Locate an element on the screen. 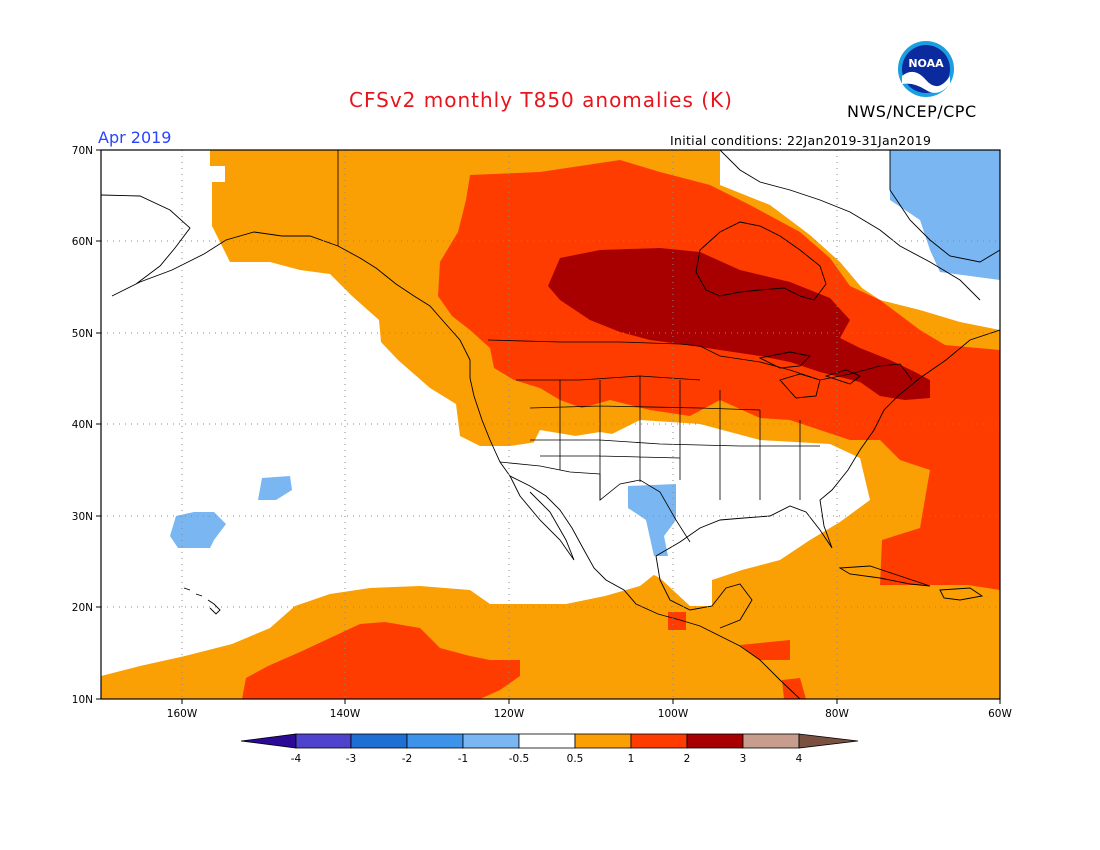  colorbar-tick-label: -0.5 is located at coordinates (519, 759).